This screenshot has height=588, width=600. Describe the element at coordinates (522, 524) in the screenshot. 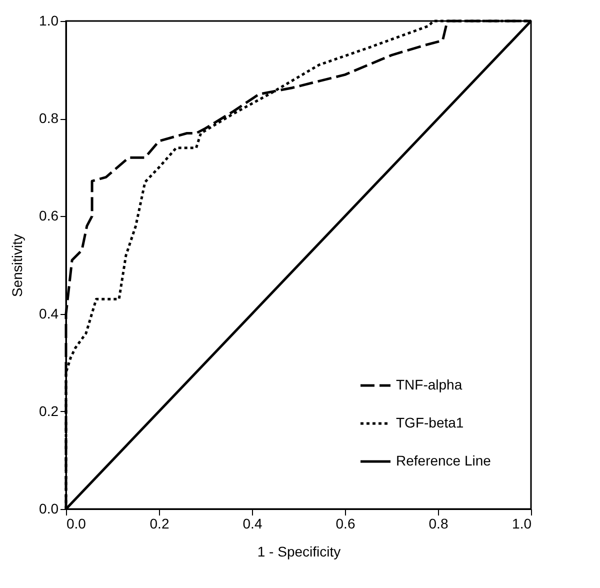

I see `x-tick-label: 1.0` at that location.